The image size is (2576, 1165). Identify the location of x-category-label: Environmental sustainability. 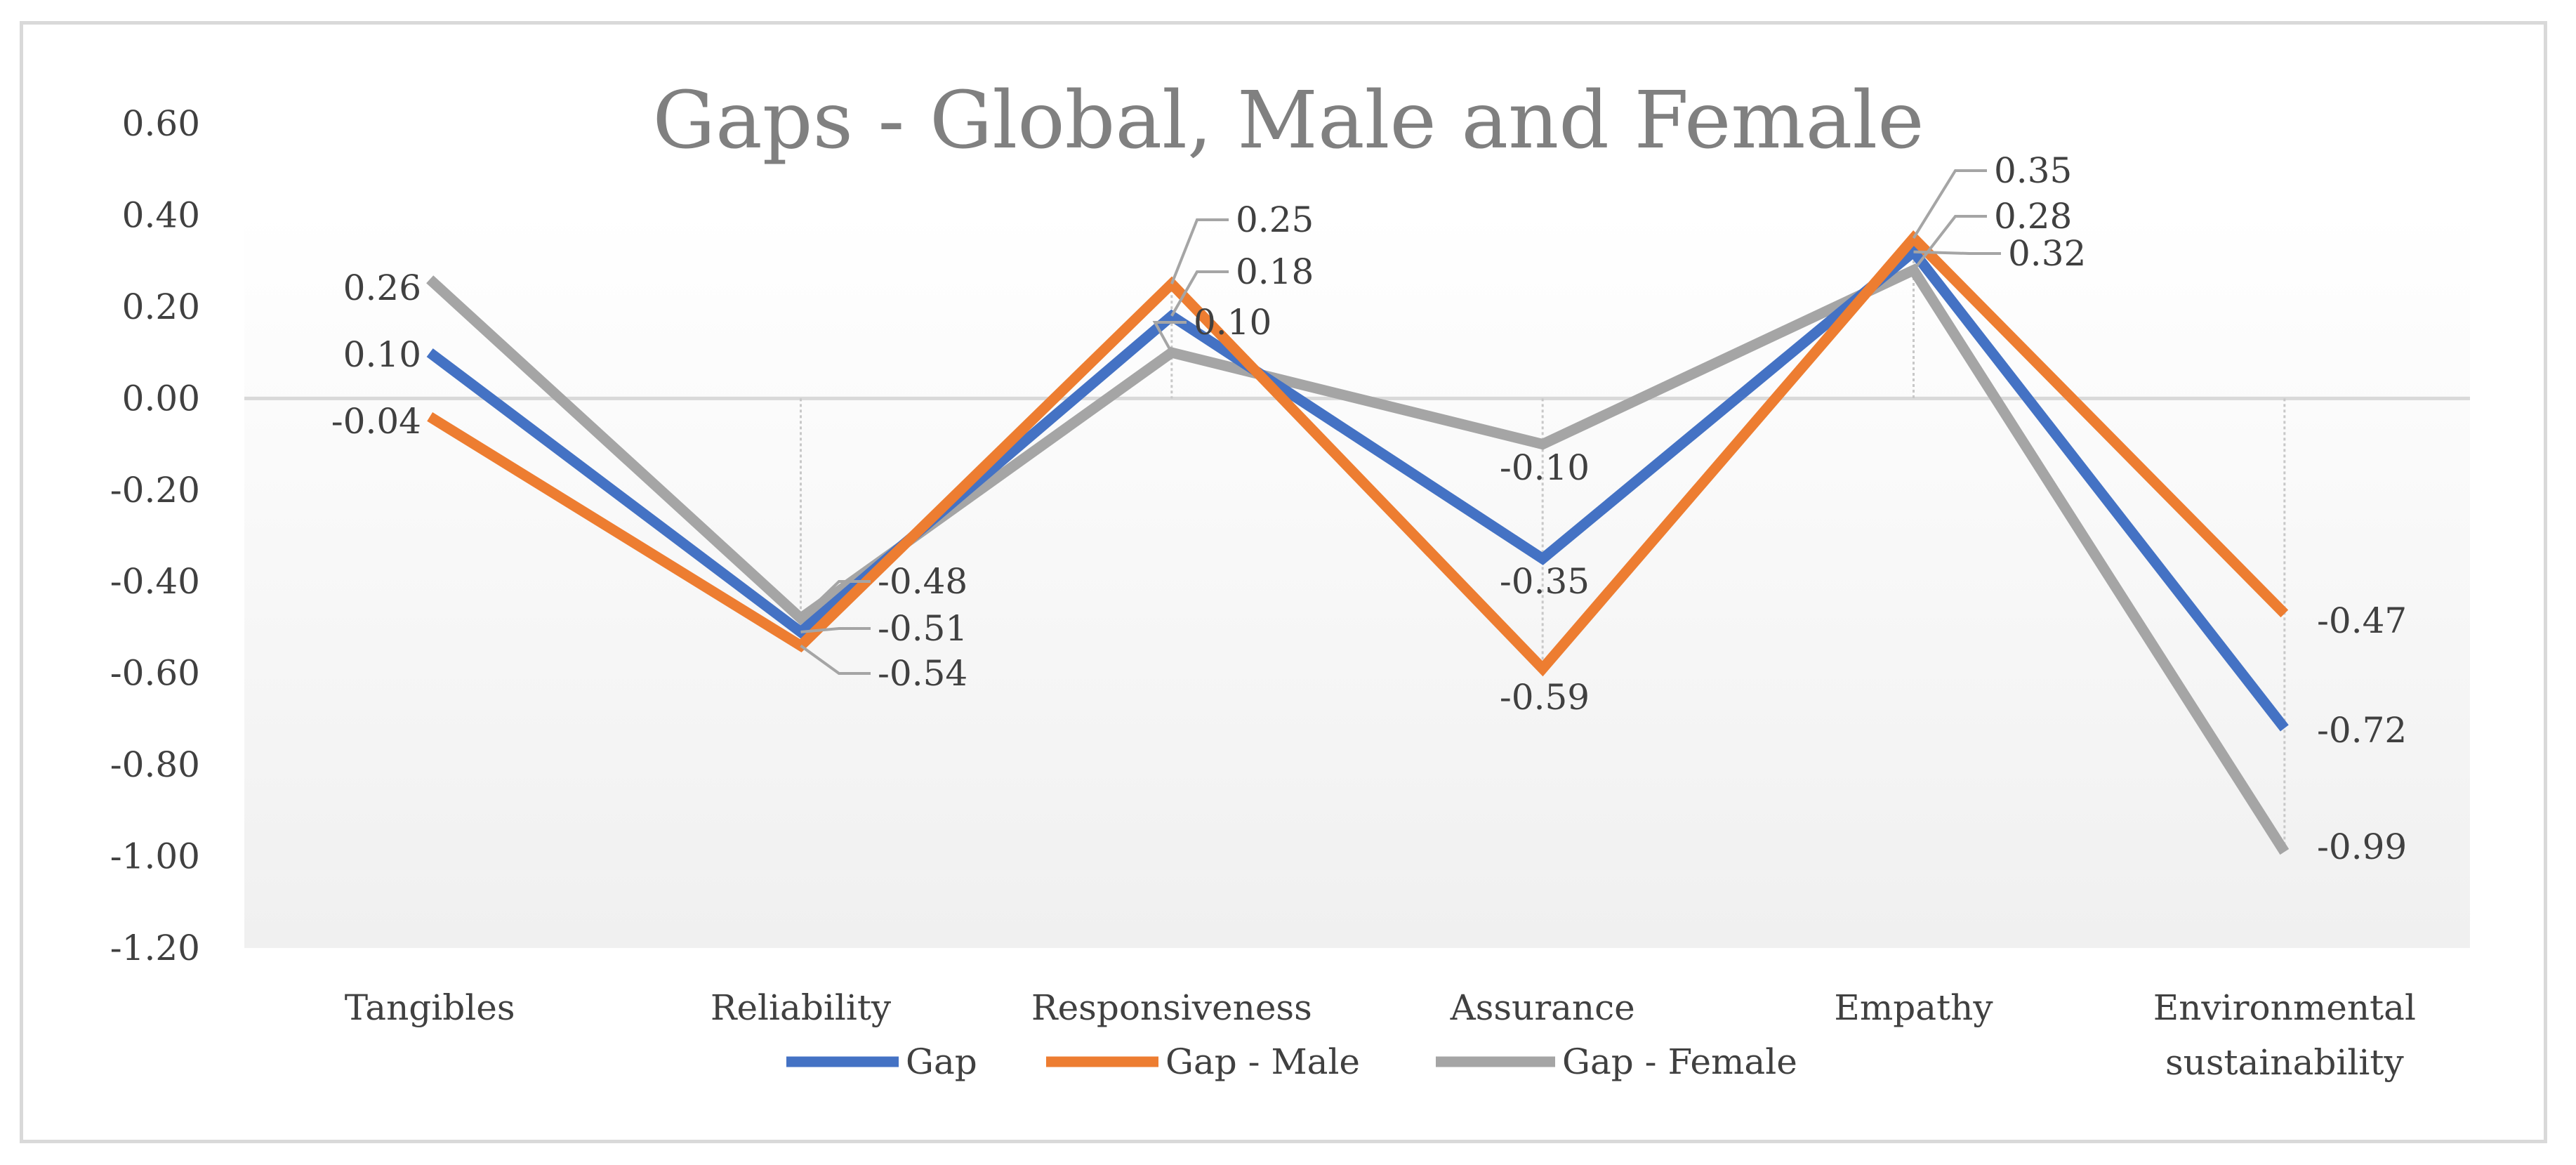
(2284, 1035).